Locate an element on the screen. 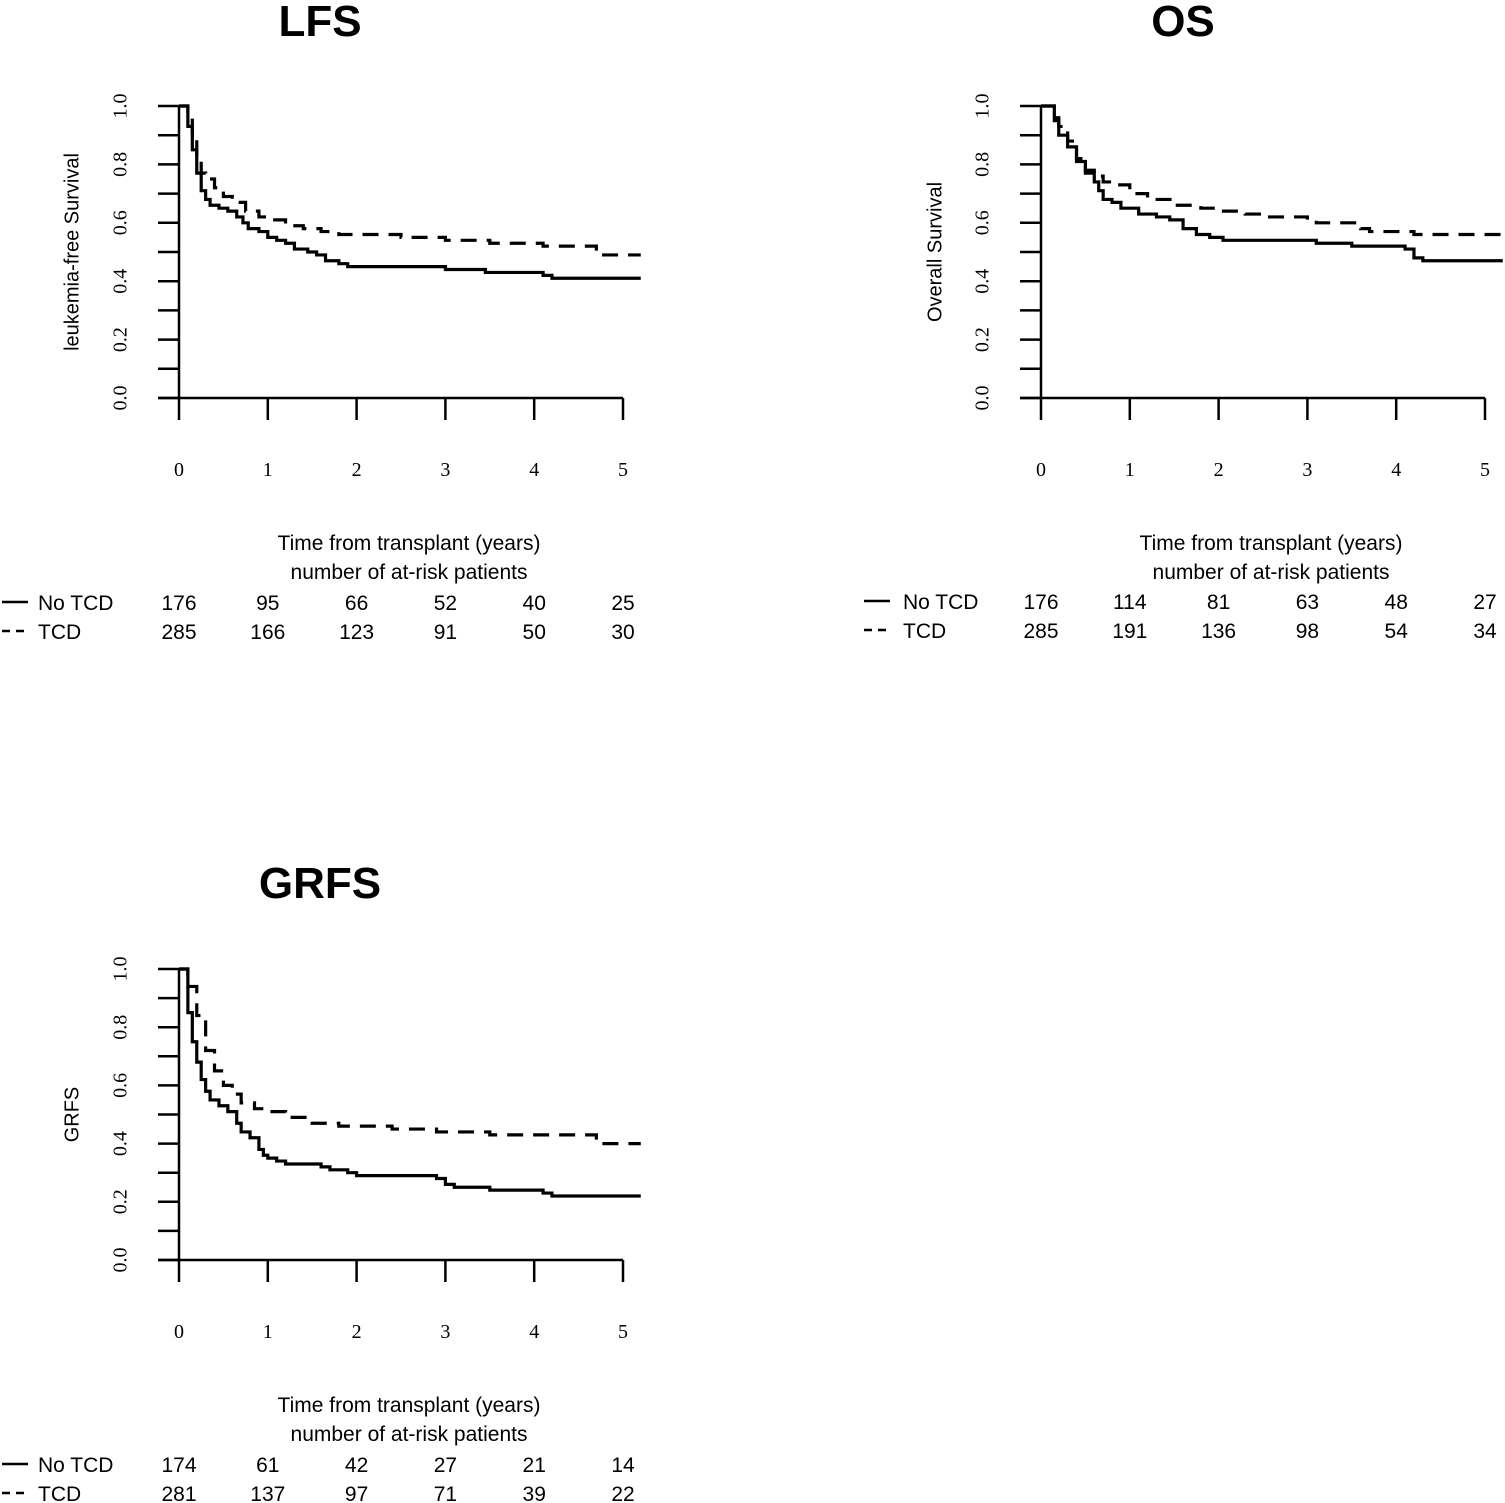 The height and width of the screenshot is (1503, 1505). at-risk-count: 14 is located at coordinates (623, 1465).